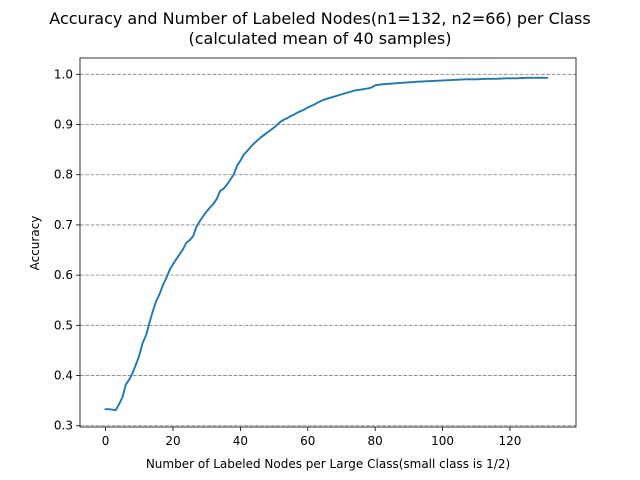 The width and height of the screenshot is (640, 480). I want to click on x-tick-label-3: 60, so click(307, 441).